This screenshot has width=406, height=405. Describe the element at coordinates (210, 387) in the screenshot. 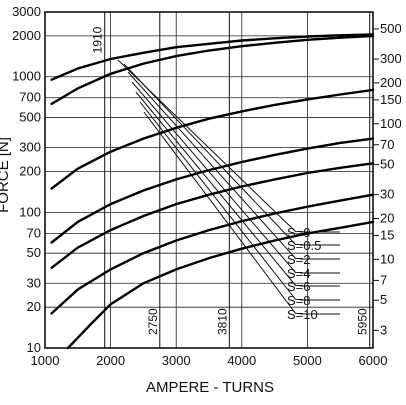

I see `x-axis-label: AMPERE - TURNS` at that location.